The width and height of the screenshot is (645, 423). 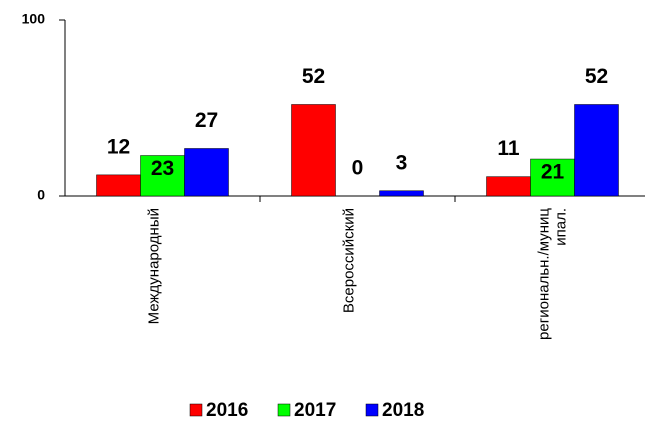 What do you see at coordinates (41, 195) in the screenshot?
I see `y-tick-label: 0` at bounding box center [41, 195].